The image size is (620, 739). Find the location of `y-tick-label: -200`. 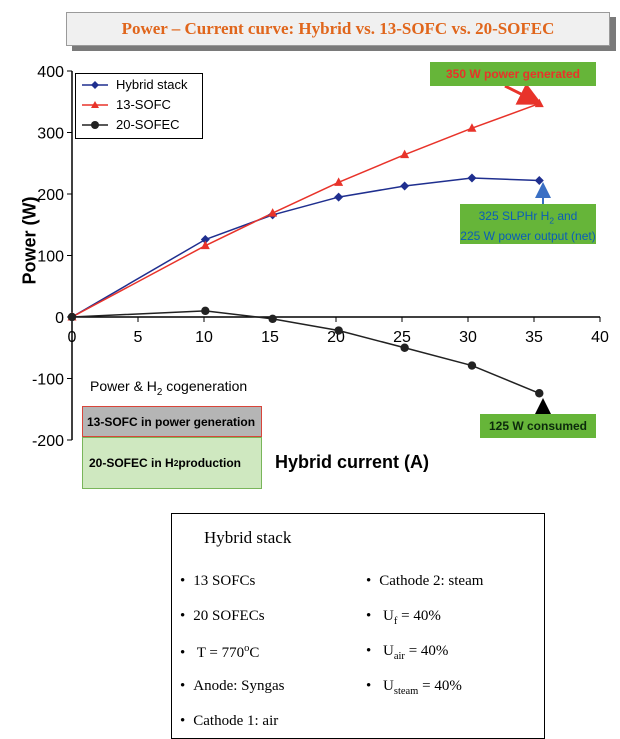

y-tick-label: -200 is located at coordinates (48, 441).